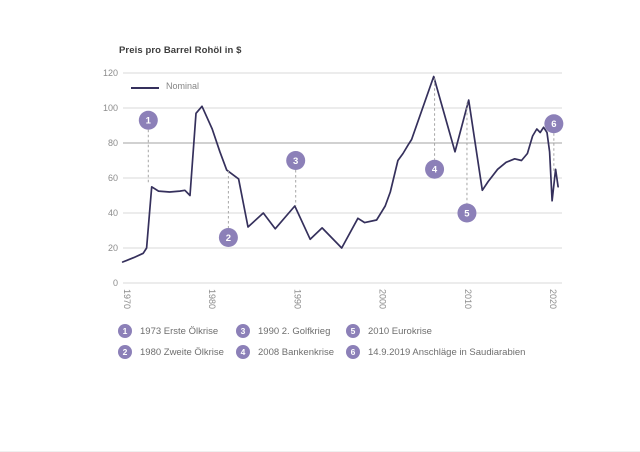  What do you see at coordinates (553, 299) in the screenshot?
I see `x-tick-label: 2020` at bounding box center [553, 299].